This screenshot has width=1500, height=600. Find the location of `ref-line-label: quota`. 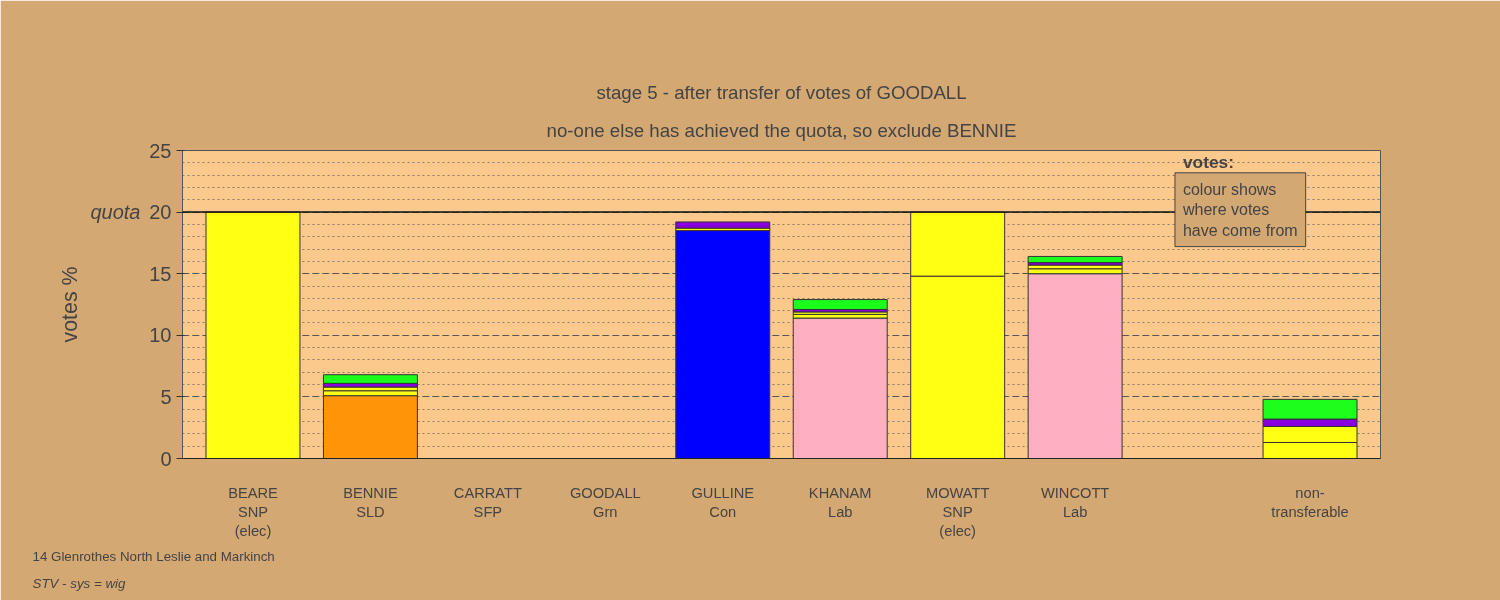

ref-line-label: quota is located at coordinates (115, 212).